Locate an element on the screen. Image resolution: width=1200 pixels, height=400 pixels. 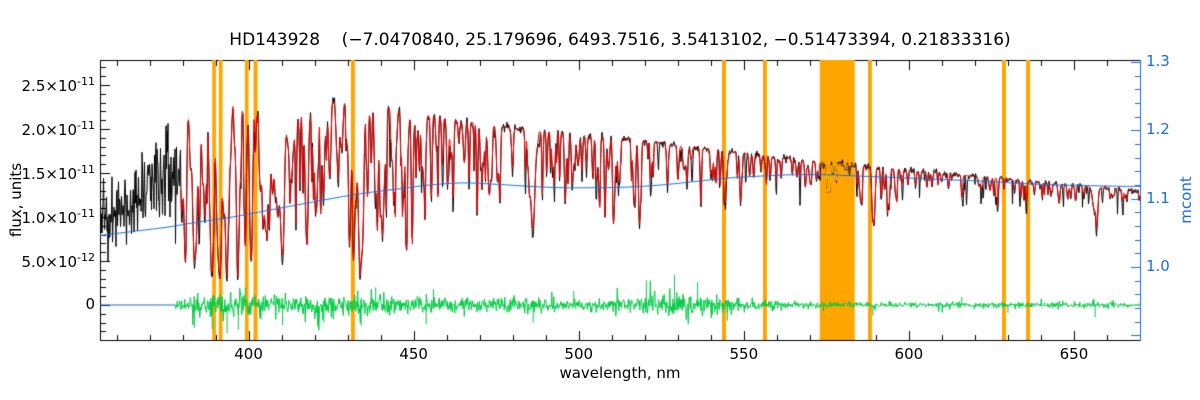
y-axis-right-tick-label: 1.2 is located at coordinates (1158, 129).